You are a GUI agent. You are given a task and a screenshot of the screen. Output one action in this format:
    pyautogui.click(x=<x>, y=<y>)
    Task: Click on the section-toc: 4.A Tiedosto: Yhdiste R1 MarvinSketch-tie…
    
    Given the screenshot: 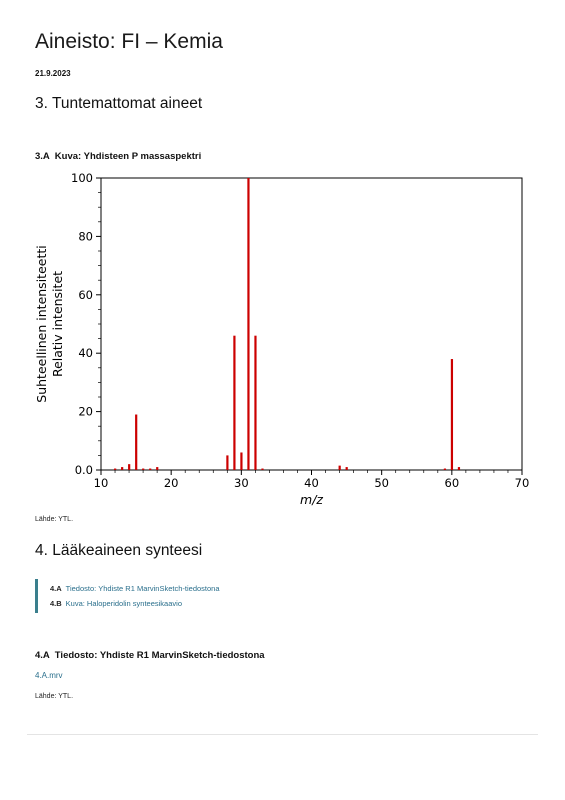 What is the action you would take?
    pyautogui.click(x=186, y=596)
    